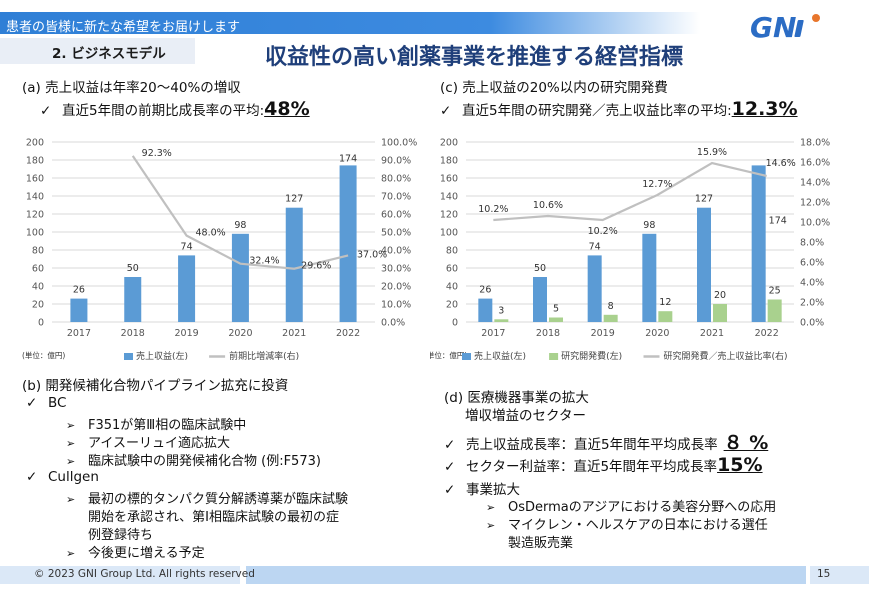 The image size is (869, 598). Describe the element at coordinates (396, 269) in the screenshot. I see `y-tick-right: 30.0%` at that location.